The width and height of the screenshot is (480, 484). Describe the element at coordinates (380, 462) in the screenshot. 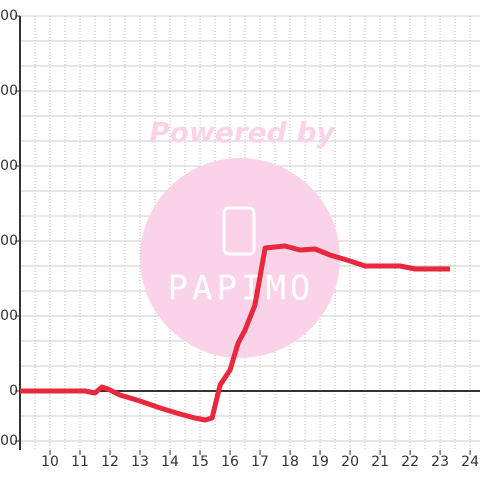

I see `x-tick-label: 21` at that location.